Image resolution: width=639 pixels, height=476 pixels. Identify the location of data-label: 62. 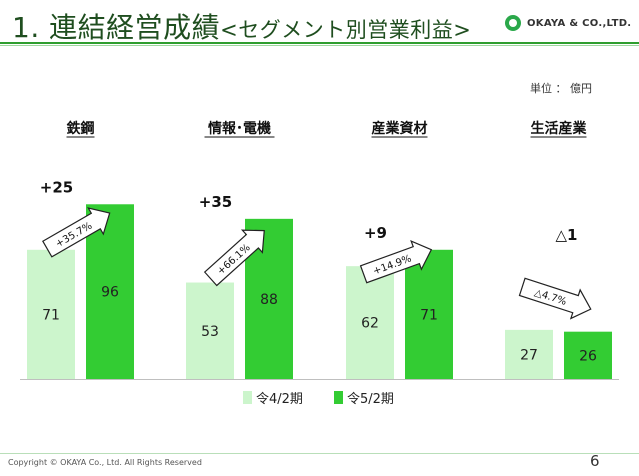
(370, 324).